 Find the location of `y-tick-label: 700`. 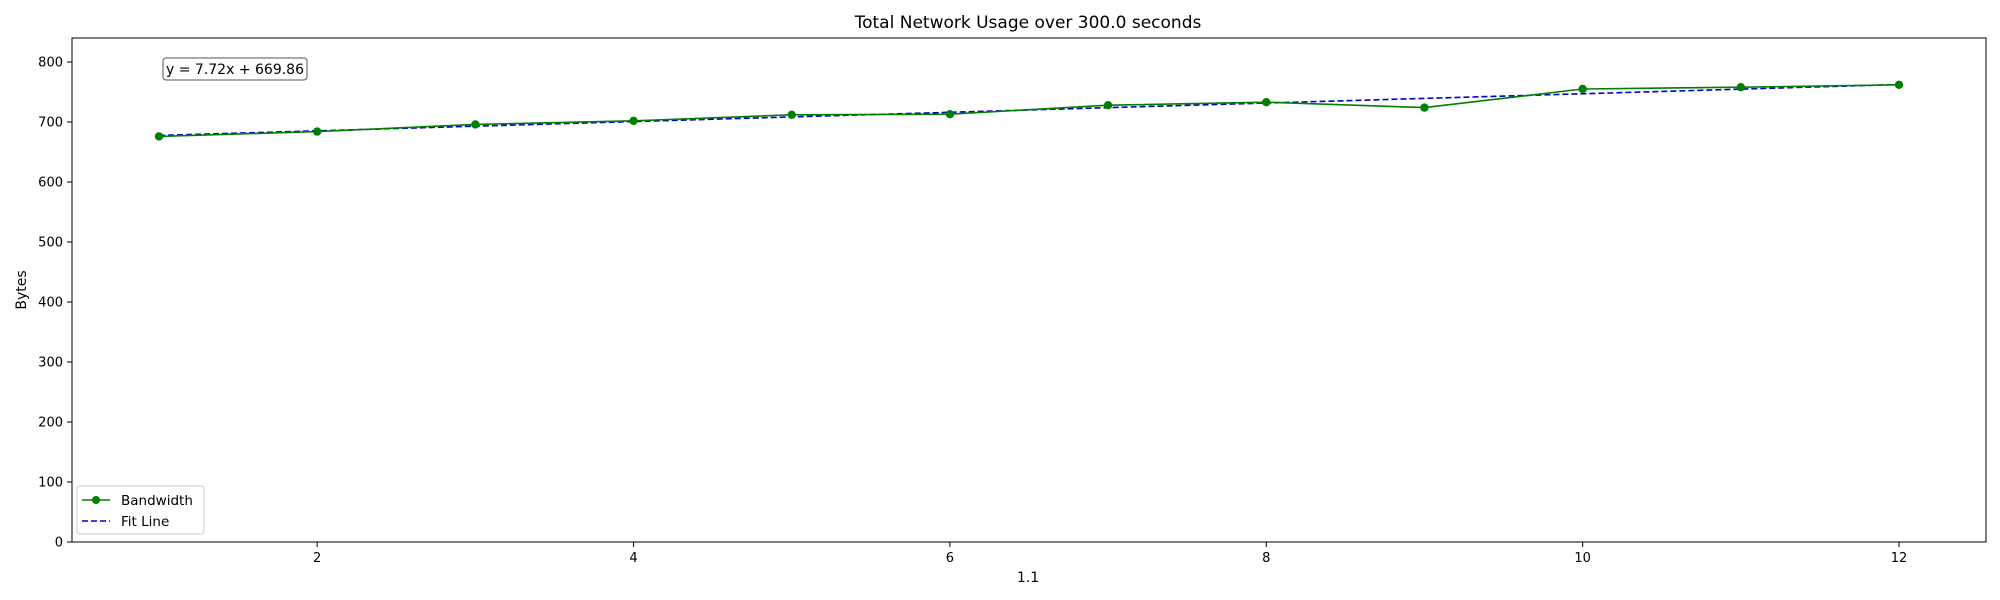

y-tick-label: 700 is located at coordinates (50, 123).